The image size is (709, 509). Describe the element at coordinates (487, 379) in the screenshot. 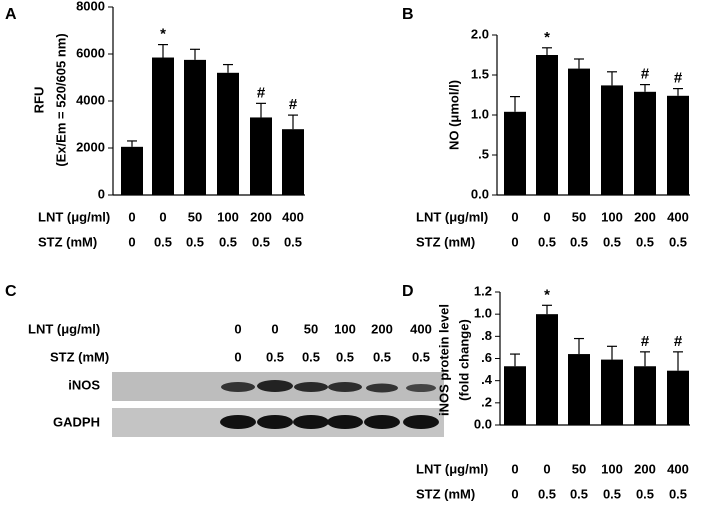

I see `y-tick-label: .4` at that location.